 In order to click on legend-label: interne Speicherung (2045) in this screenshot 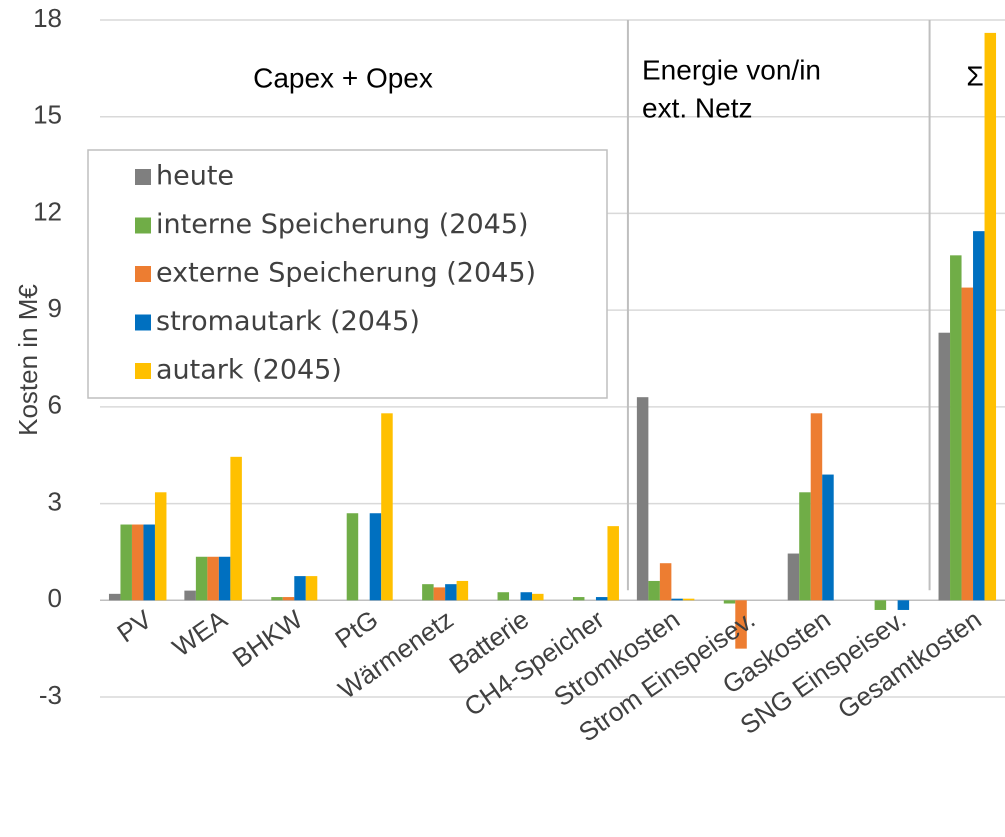, I will do `click(342, 224)`.